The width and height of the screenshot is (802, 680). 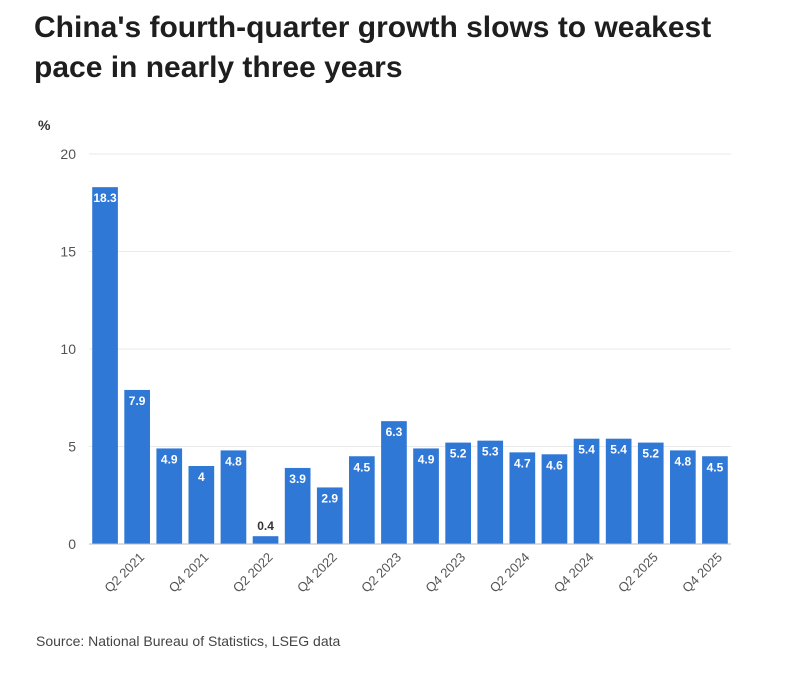 I want to click on x-tick-label: Q2 2025, so click(x=638, y=573).